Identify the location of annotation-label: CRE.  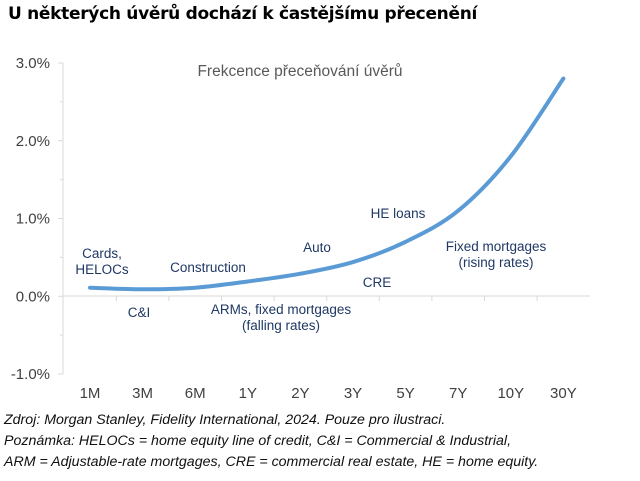
(377, 282).